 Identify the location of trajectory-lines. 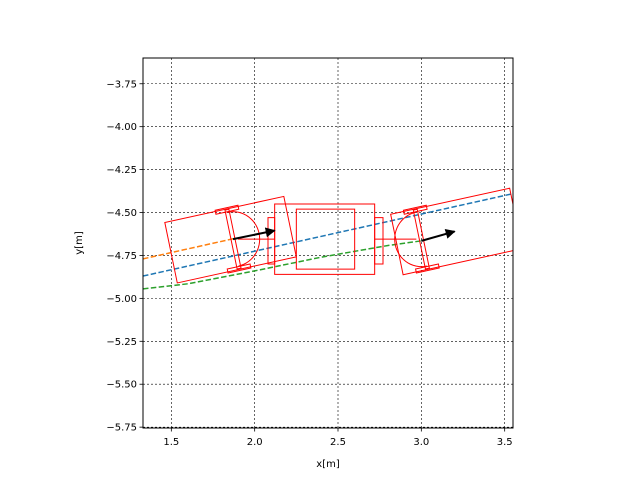
(328, 241).